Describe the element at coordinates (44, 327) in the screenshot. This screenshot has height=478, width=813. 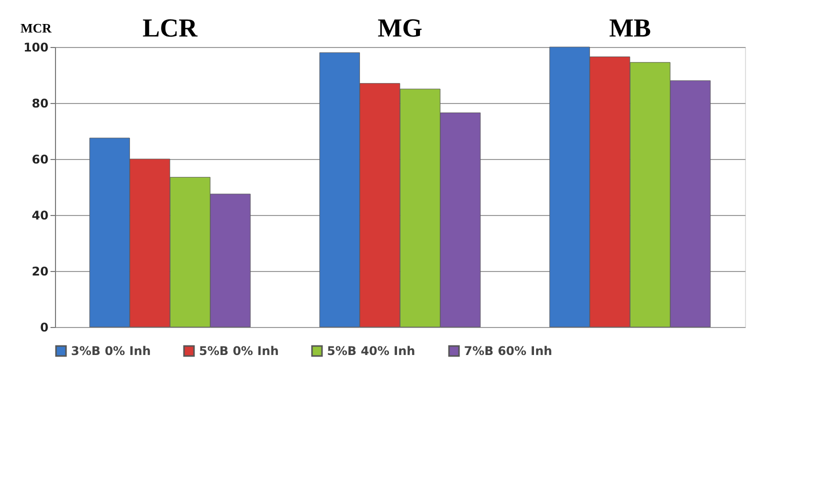
I see `y-tick-label: 0` at that location.